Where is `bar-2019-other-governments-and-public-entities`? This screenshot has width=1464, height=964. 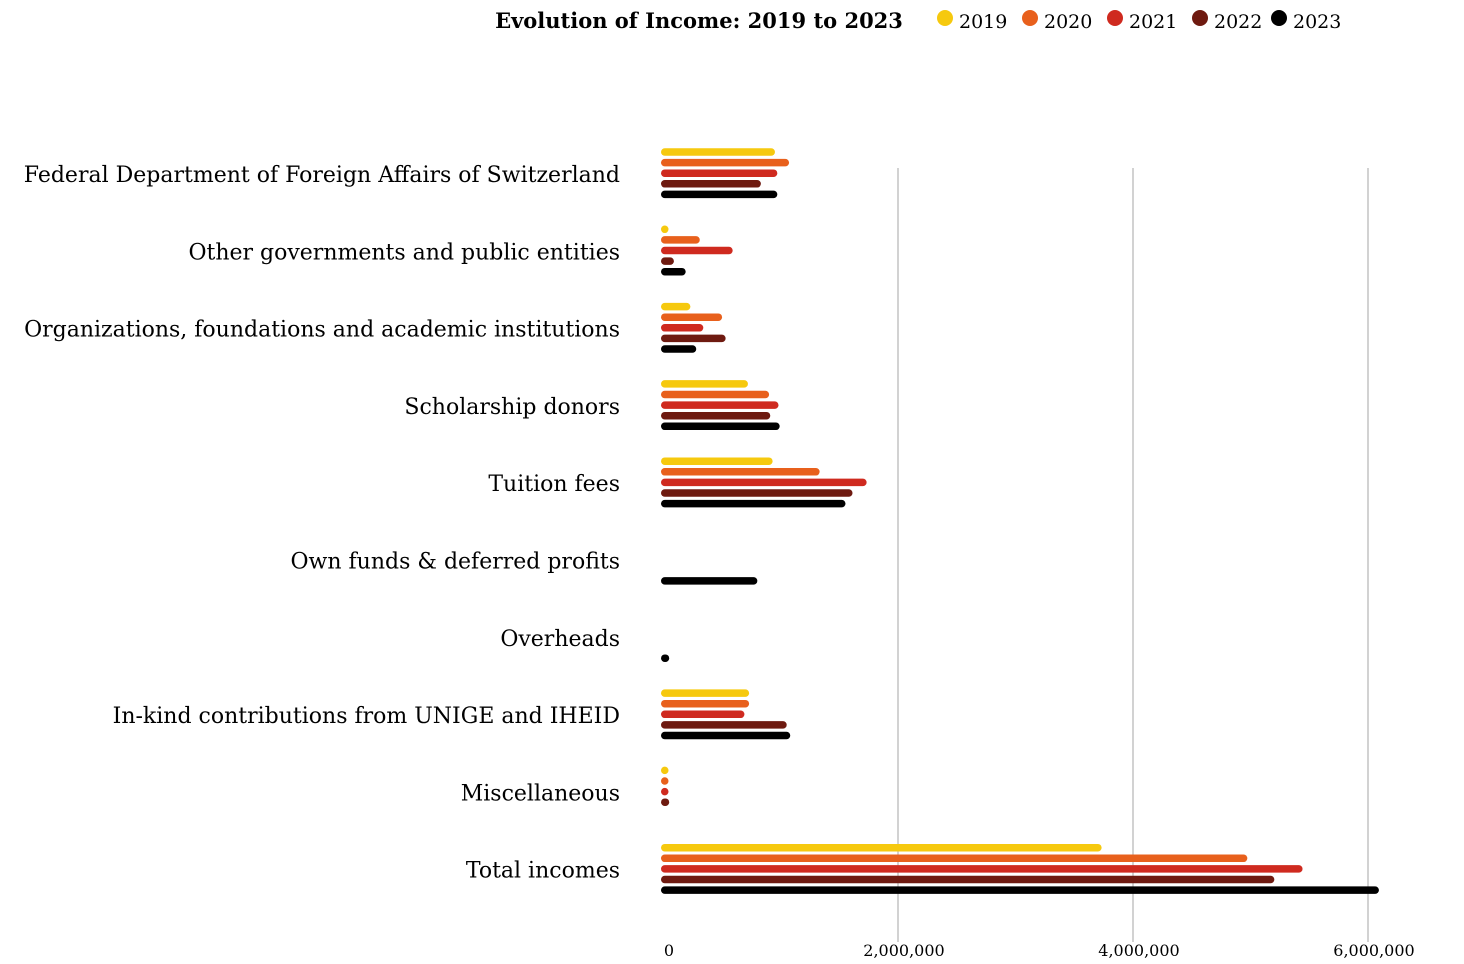
bar-2019-other-governments-and-public-entities is located at coordinates (665, 229).